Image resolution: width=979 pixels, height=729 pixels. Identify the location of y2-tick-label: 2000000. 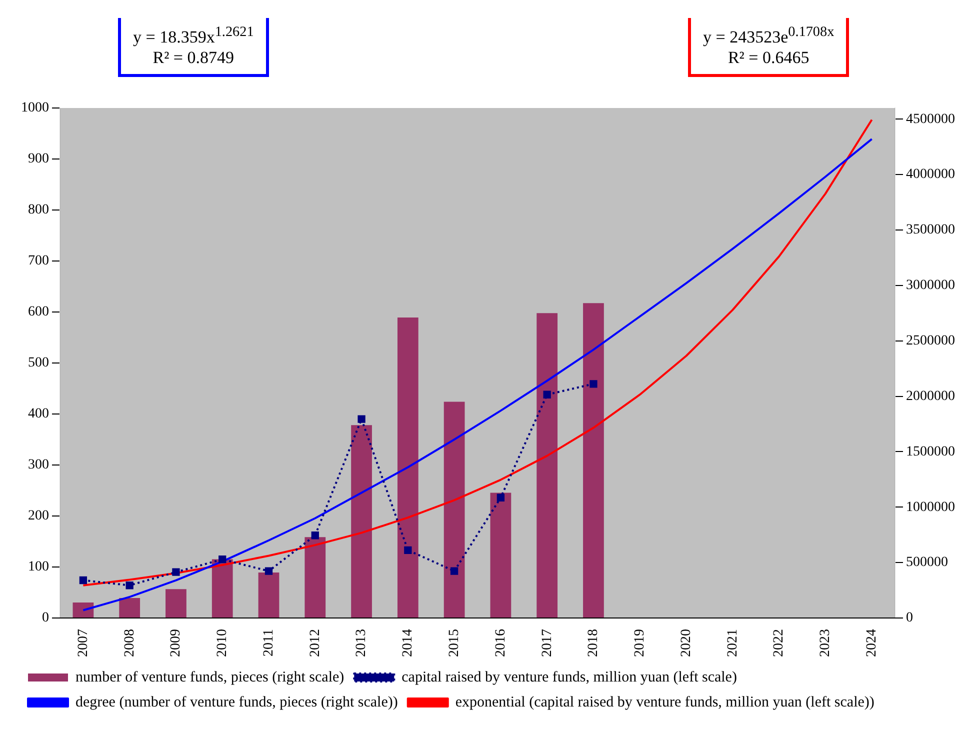
(930, 396).